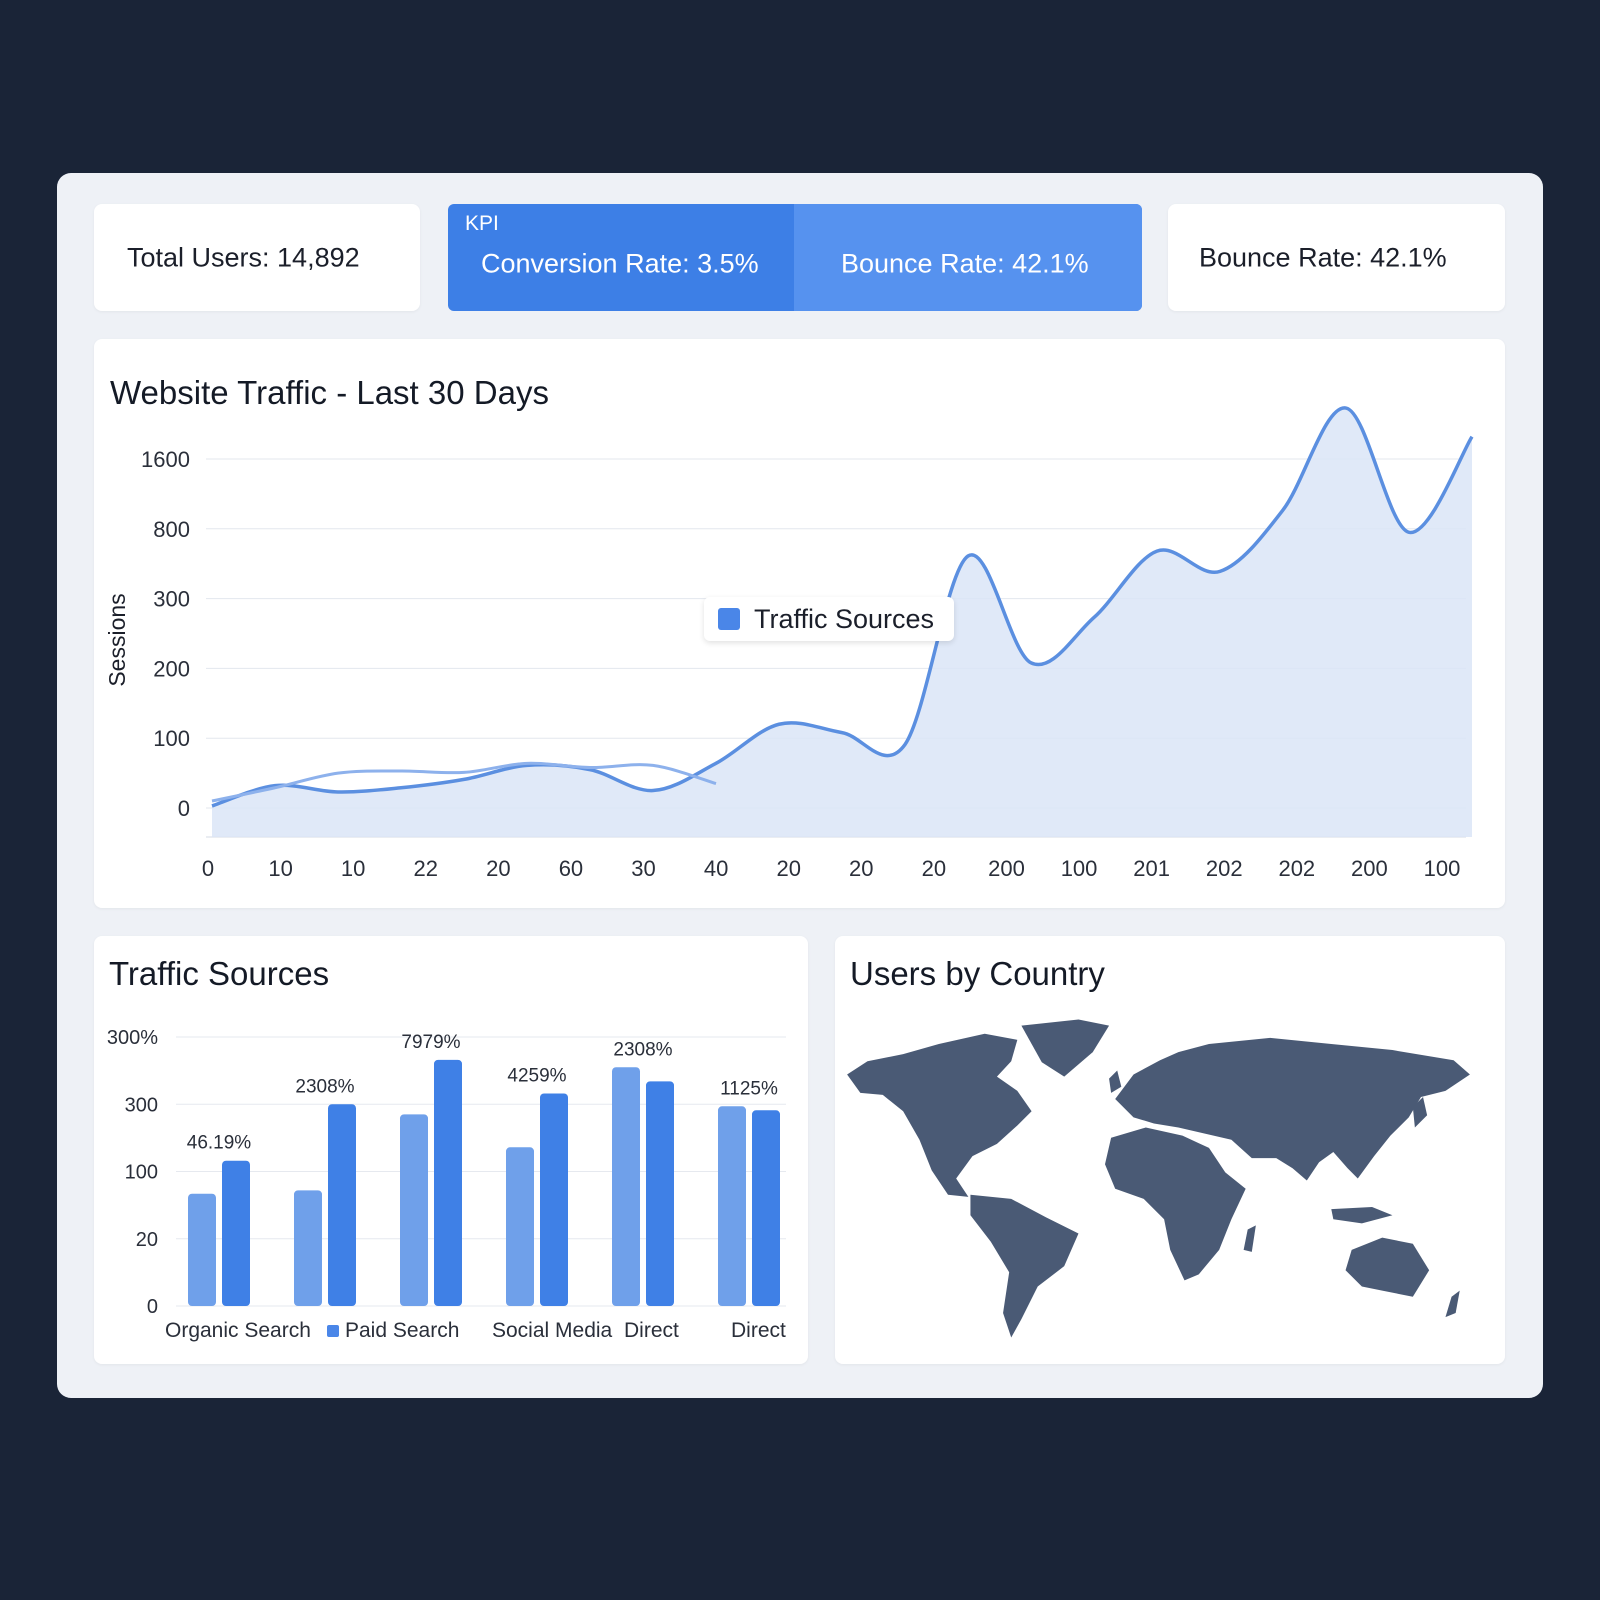  I want to click on bar-data-label: 7979%, so click(430, 1042).